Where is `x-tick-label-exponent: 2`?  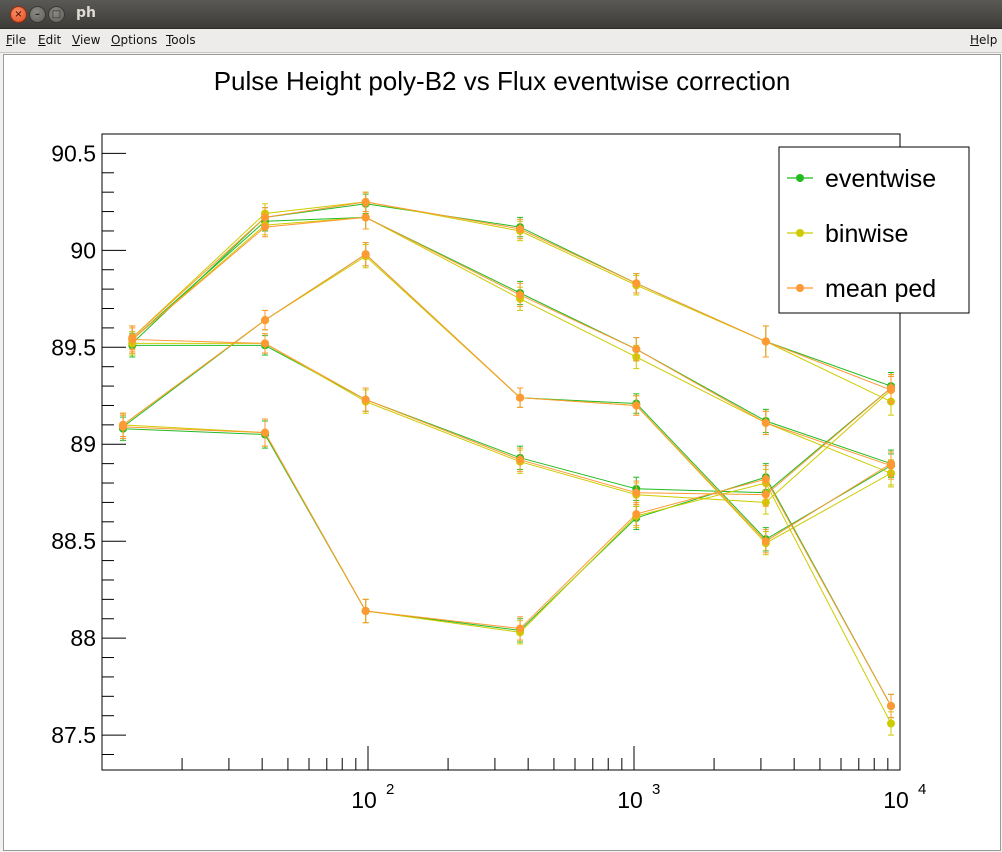 x-tick-label-exponent: 2 is located at coordinates (390, 789).